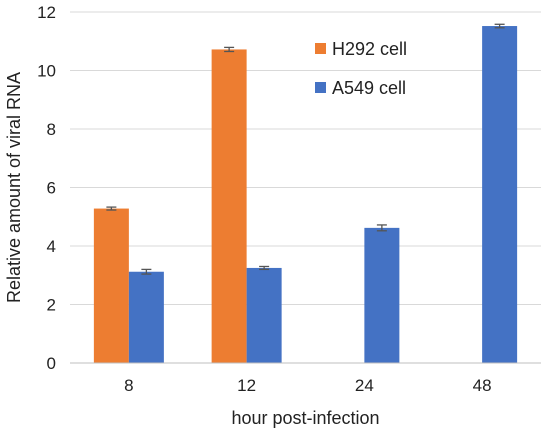  I want to click on legend: H292 cell A549 cell, so click(361, 68).